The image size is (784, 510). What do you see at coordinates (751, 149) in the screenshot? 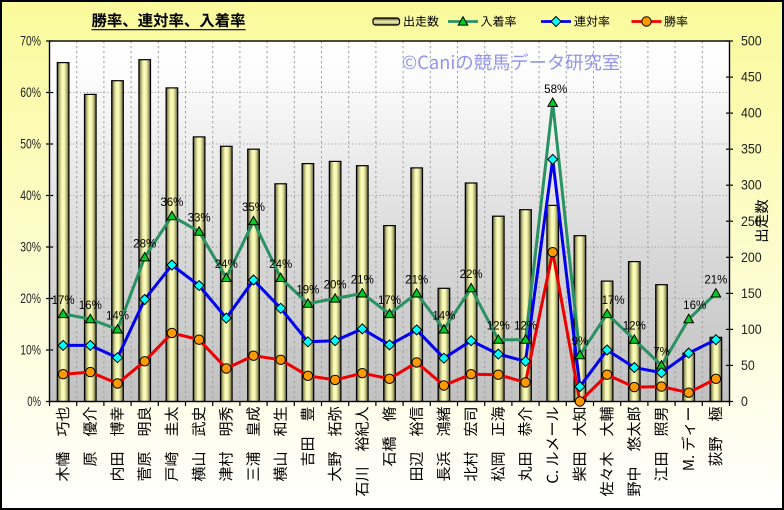
I see `svg-text: 350` at bounding box center [751, 149].